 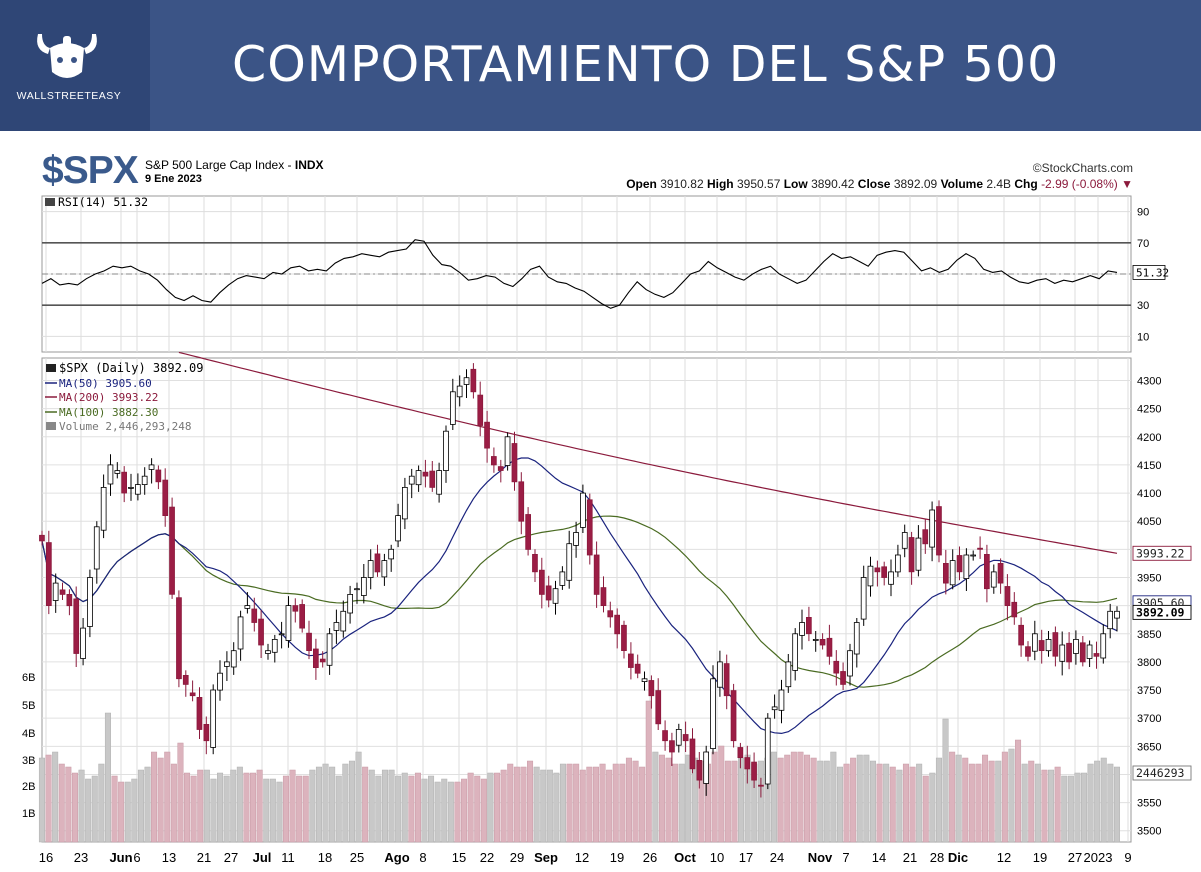 I want to click on price-tick-label: 4200, so click(x=1149, y=438).